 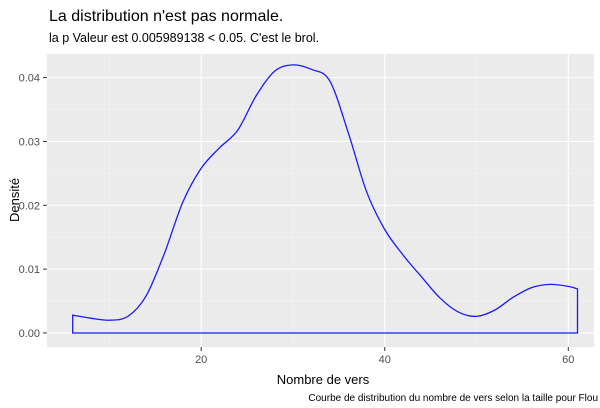 What do you see at coordinates (14, 200) in the screenshot?
I see `y-axis-title: Densité` at bounding box center [14, 200].